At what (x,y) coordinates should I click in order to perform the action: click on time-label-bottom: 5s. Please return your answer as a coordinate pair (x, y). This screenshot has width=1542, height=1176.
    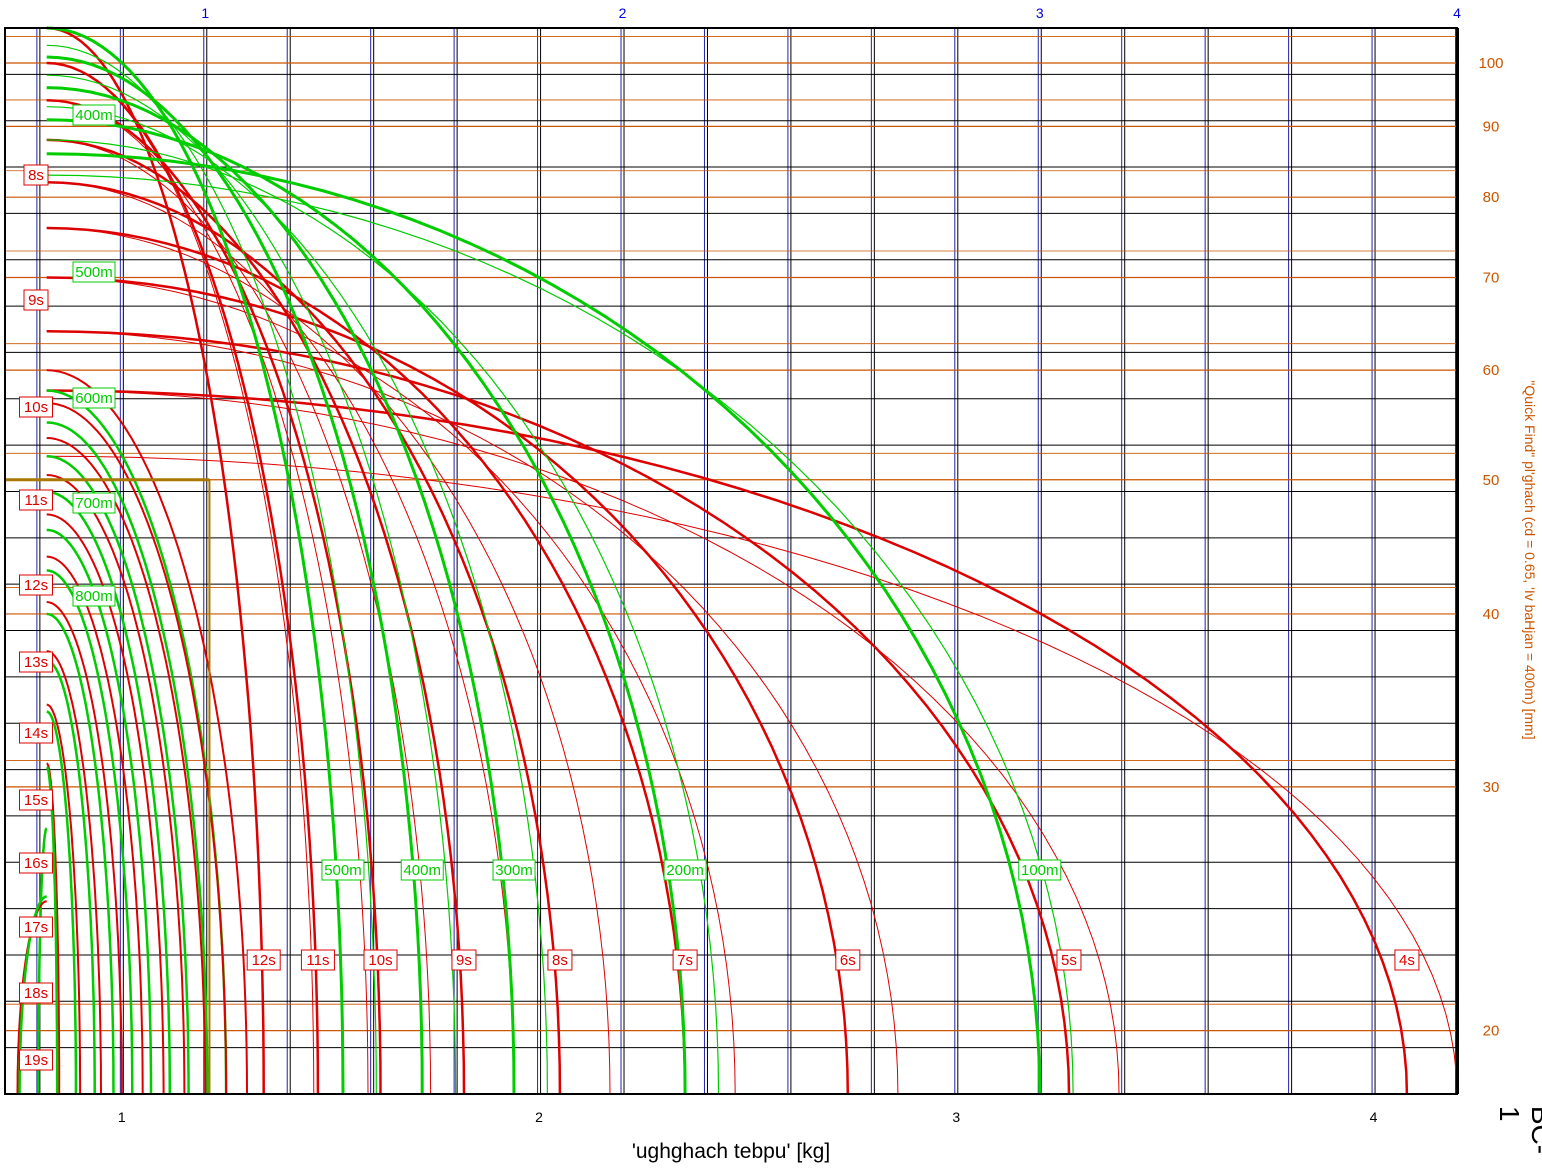
    Looking at the image, I should click on (1069, 960).